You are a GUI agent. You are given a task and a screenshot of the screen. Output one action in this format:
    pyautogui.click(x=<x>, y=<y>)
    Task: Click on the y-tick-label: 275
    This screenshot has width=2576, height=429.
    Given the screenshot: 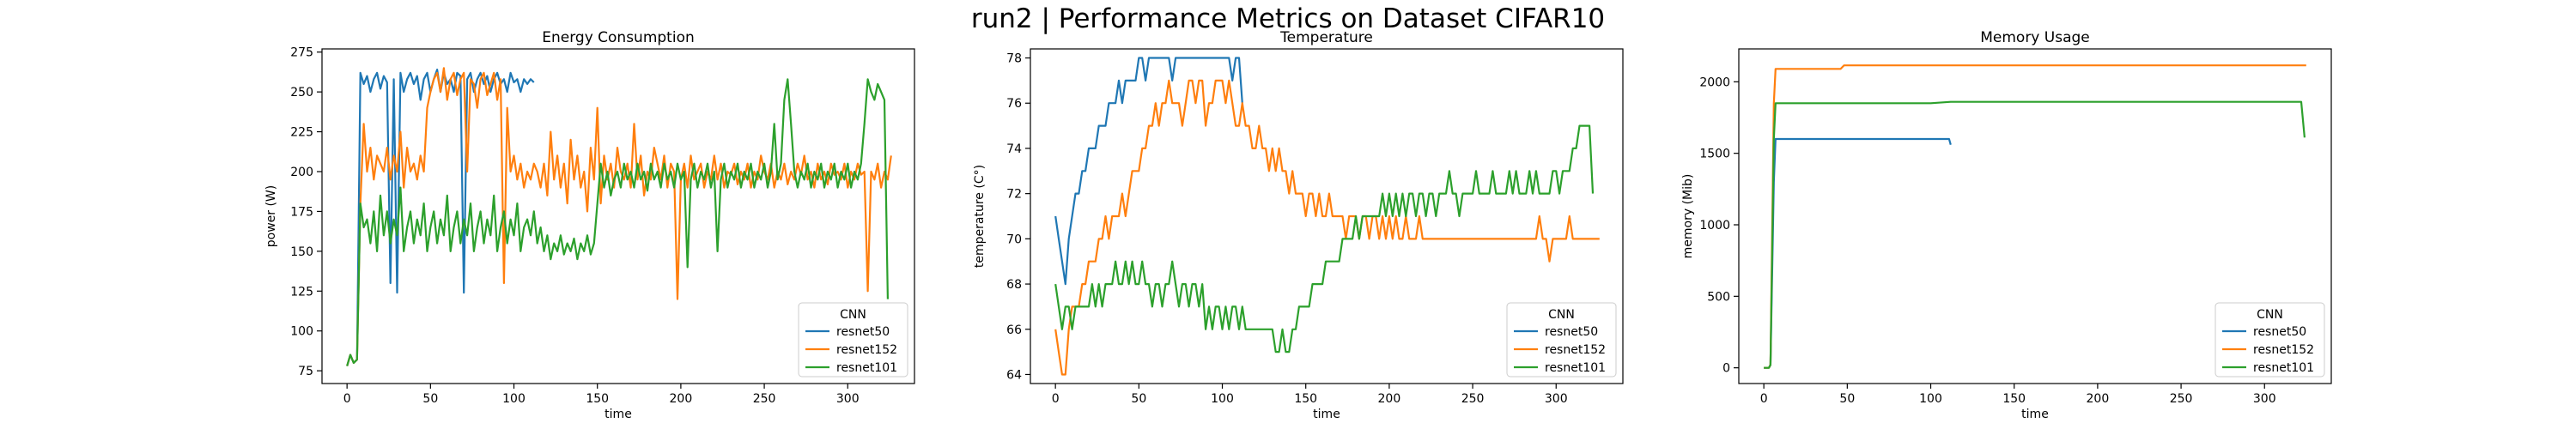 What is the action you would take?
    pyautogui.click(x=301, y=53)
    